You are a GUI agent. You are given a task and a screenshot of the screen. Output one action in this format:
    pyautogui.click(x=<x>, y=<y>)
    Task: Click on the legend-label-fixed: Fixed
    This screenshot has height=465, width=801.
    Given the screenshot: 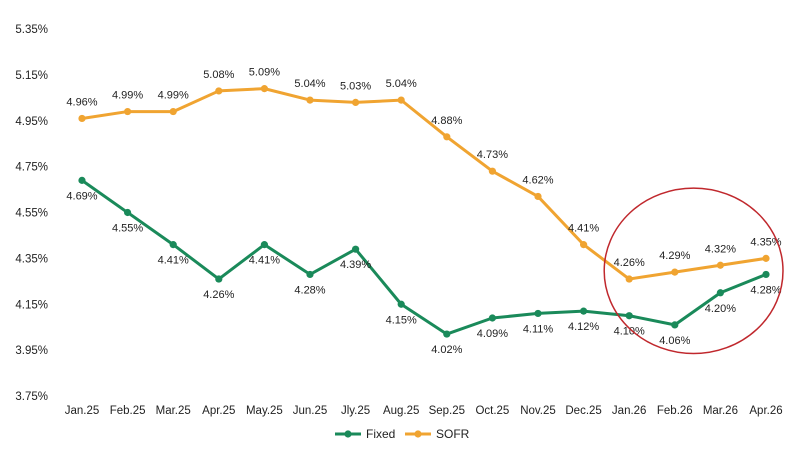 What is the action you would take?
    pyautogui.click(x=380, y=434)
    